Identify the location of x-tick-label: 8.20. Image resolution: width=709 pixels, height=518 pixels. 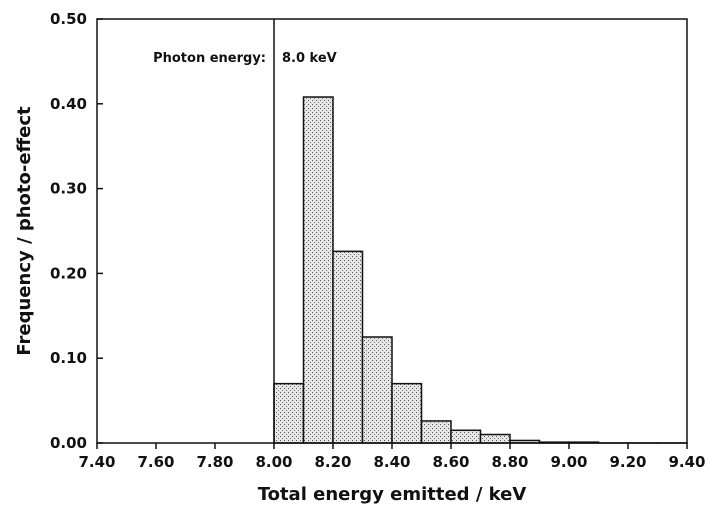
(332, 462).